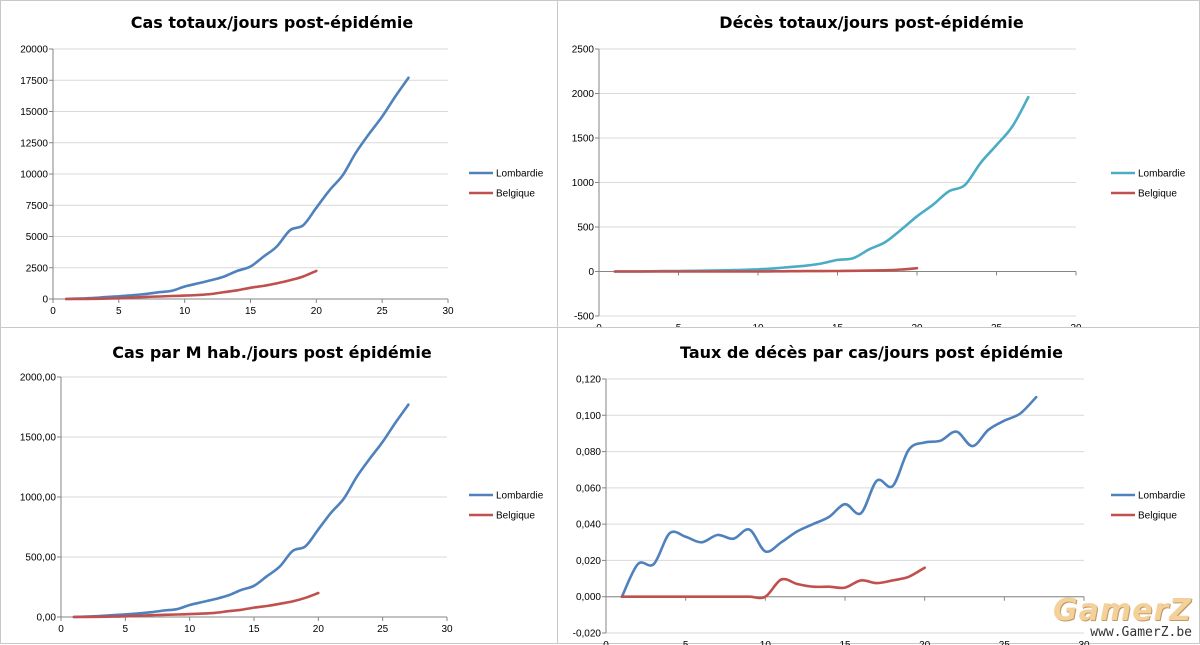 The image size is (1200, 645). I want to click on y-tick-label: 1000,00, so click(38, 498).